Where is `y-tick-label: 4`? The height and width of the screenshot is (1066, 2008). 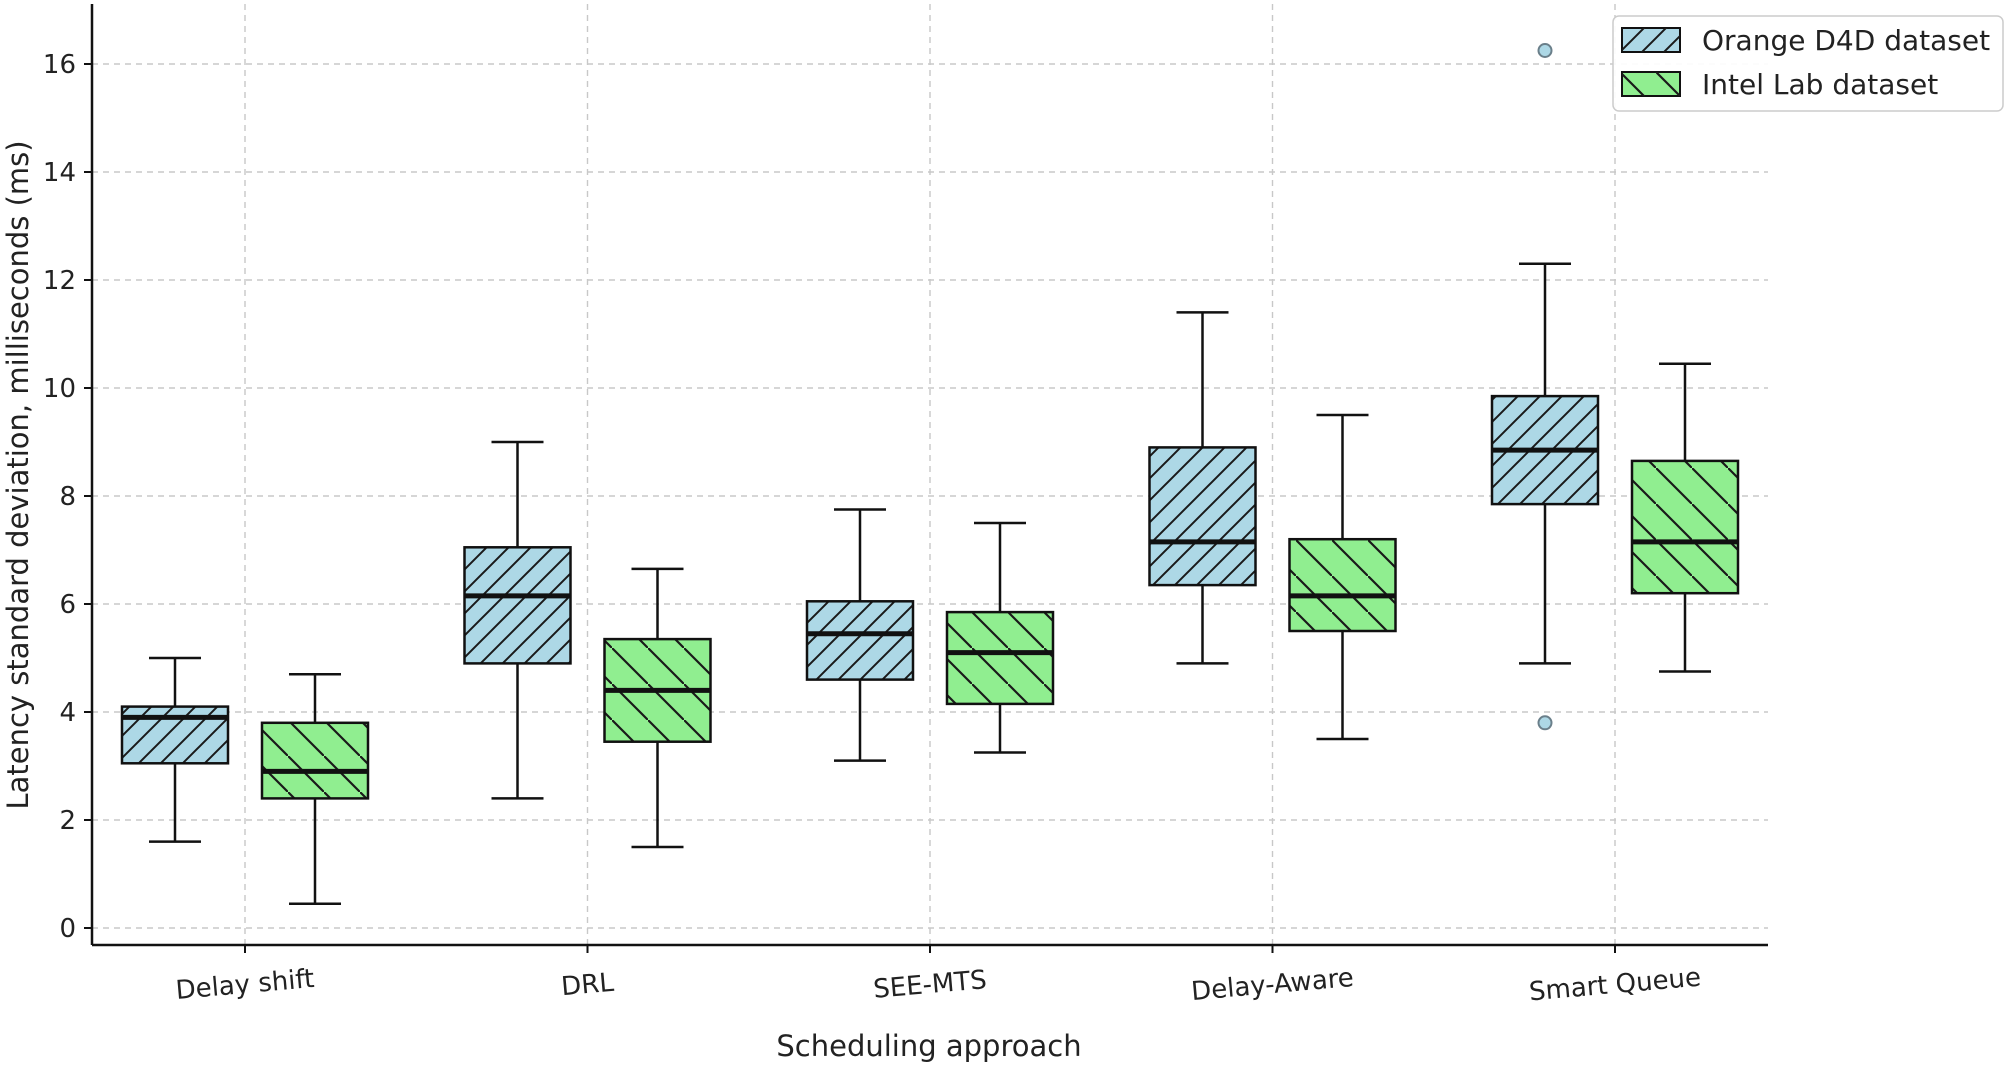 y-tick-label: 4 is located at coordinates (67, 713).